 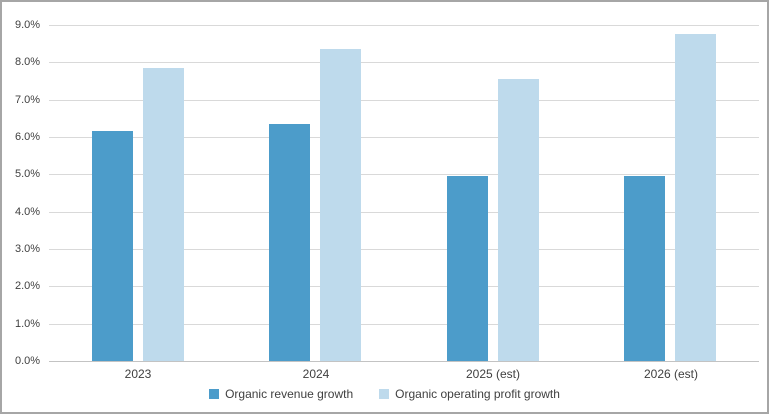 What do you see at coordinates (28, 361) in the screenshot?
I see `y-axis-tick-label: 0.0%` at bounding box center [28, 361].